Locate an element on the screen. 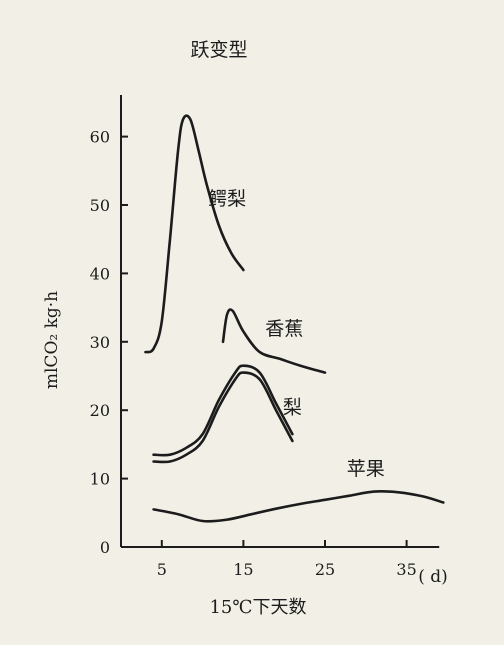 The image size is (504, 645). y-tick-label: 50 is located at coordinates (100, 205).